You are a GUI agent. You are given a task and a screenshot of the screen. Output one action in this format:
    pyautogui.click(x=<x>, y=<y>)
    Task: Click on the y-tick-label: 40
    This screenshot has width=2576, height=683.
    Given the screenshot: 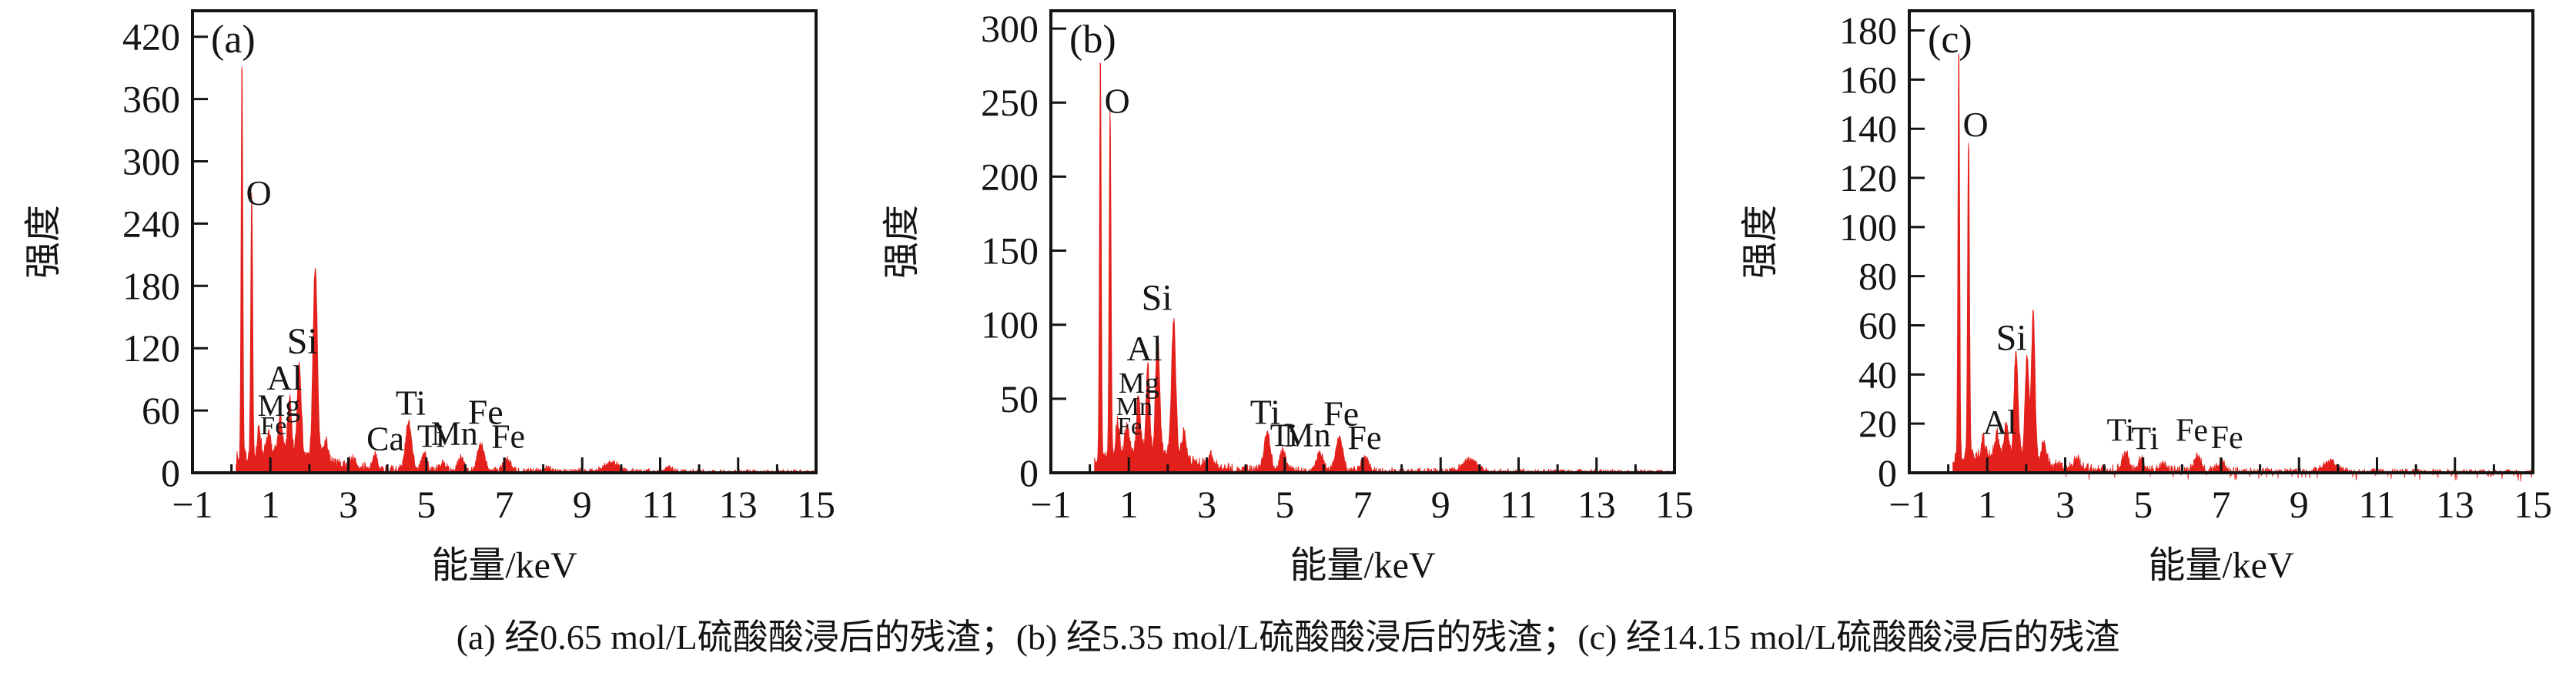 What is the action you would take?
    pyautogui.click(x=1878, y=374)
    